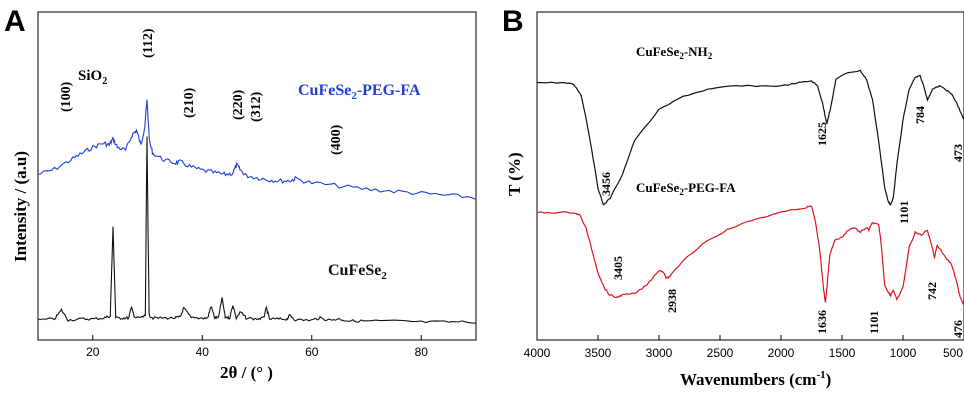  I want to click on panel-b-ticks: 4000 3500 3000 2500 2000 1500 1000 500, so click(744, 347).